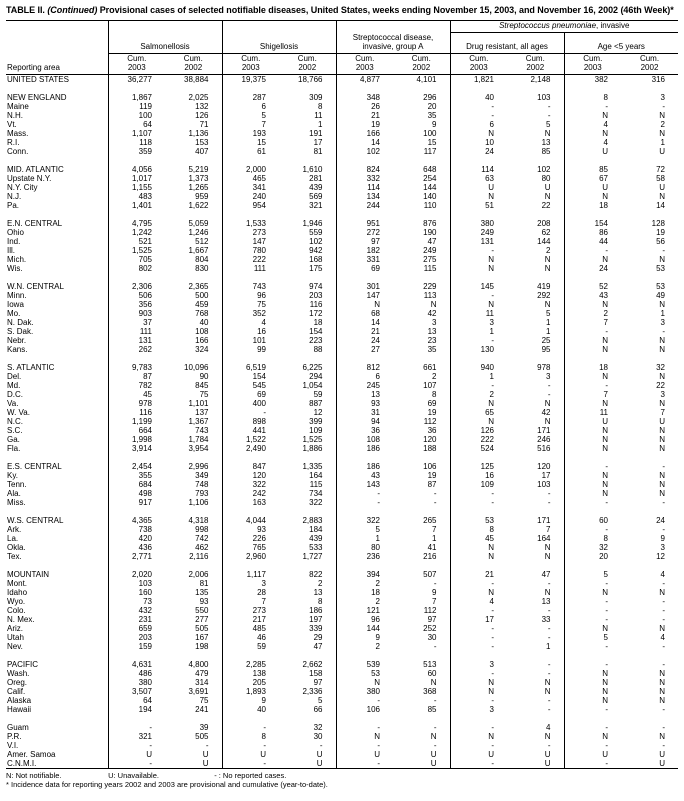 The image size is (684, 801). What do you see at coordinates (259, 502) in the screenshot?
I see `value-cell: 163` at bounding box center [259, 502].